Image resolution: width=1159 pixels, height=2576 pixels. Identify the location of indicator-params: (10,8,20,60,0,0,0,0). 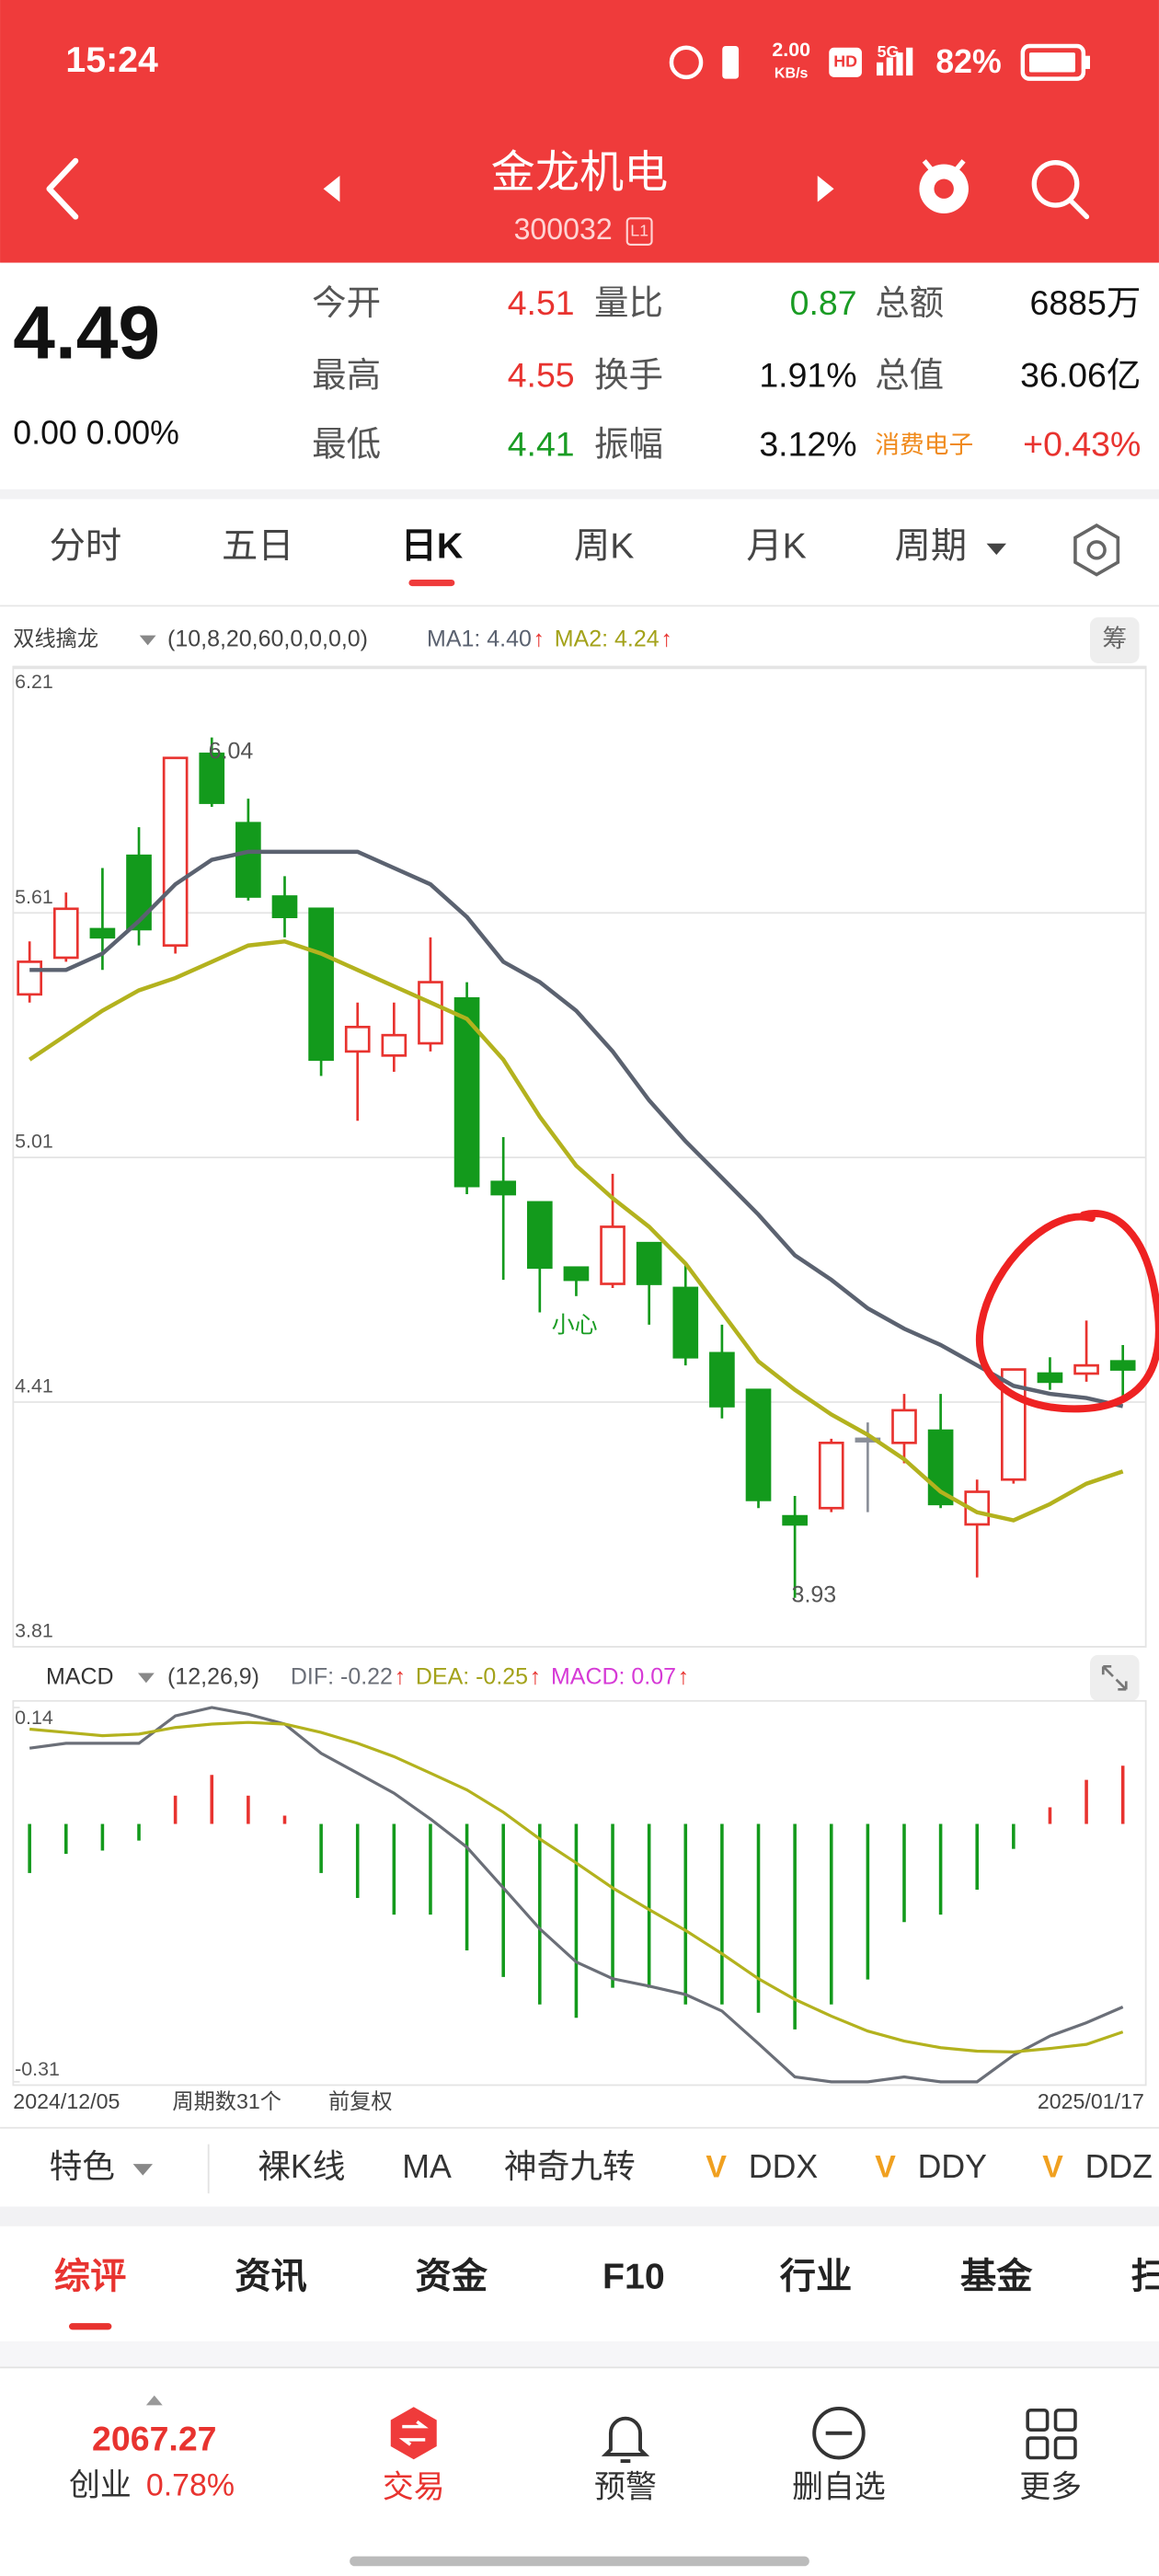
(267, 639).